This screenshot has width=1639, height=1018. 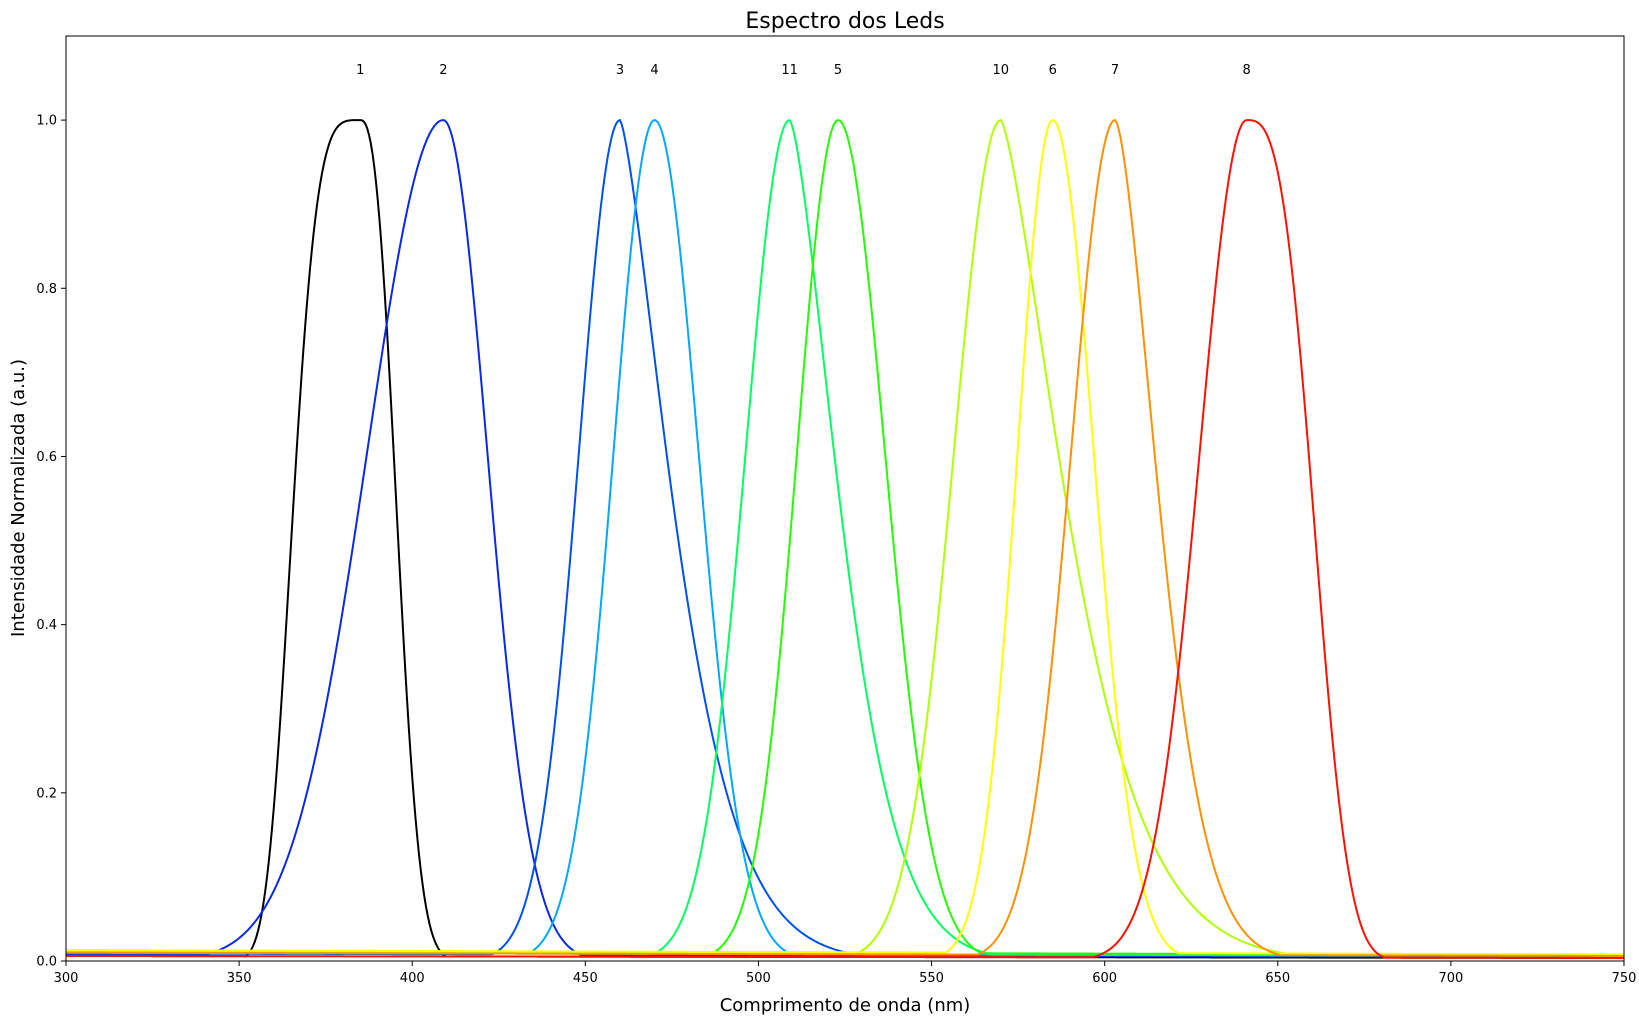 What do you see at coordinates (1277, 978) in the screenshot?
I see `x-tick-label: 650` at bounding box center [1277, 978].